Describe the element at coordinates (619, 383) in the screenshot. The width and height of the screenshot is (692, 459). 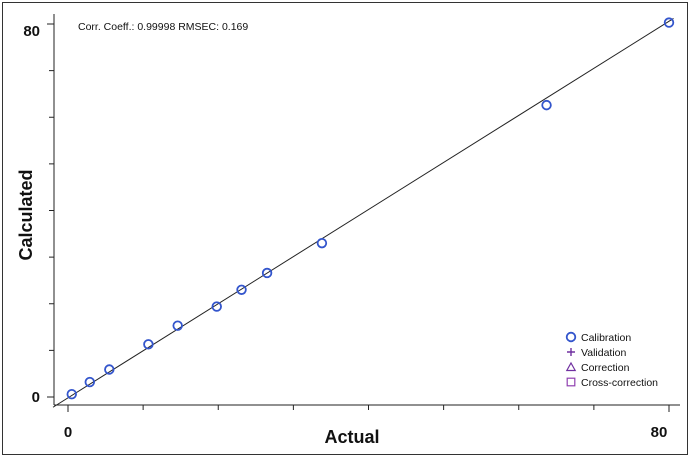
I see `legend-label: Cross-correction` at that location.